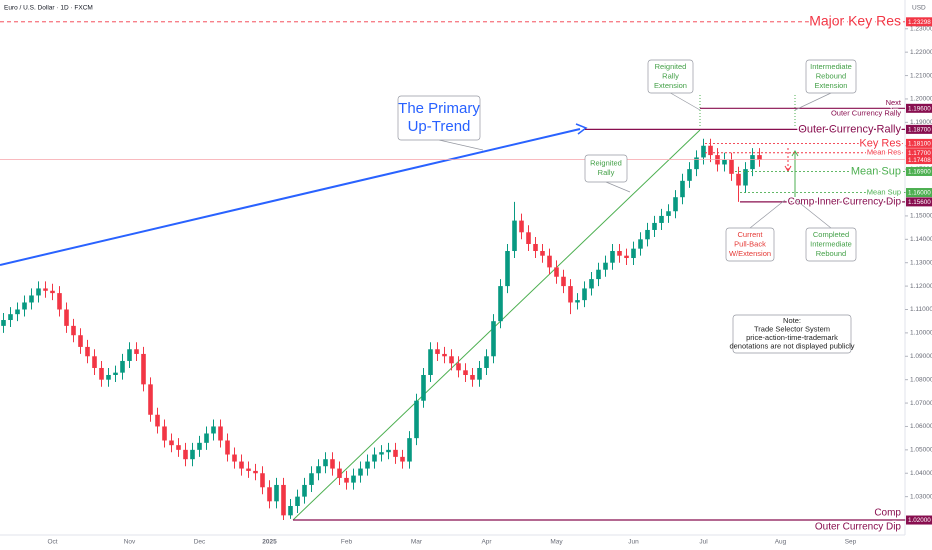  I want to click on price-tag-label: 1.23298, so click(919, 22).